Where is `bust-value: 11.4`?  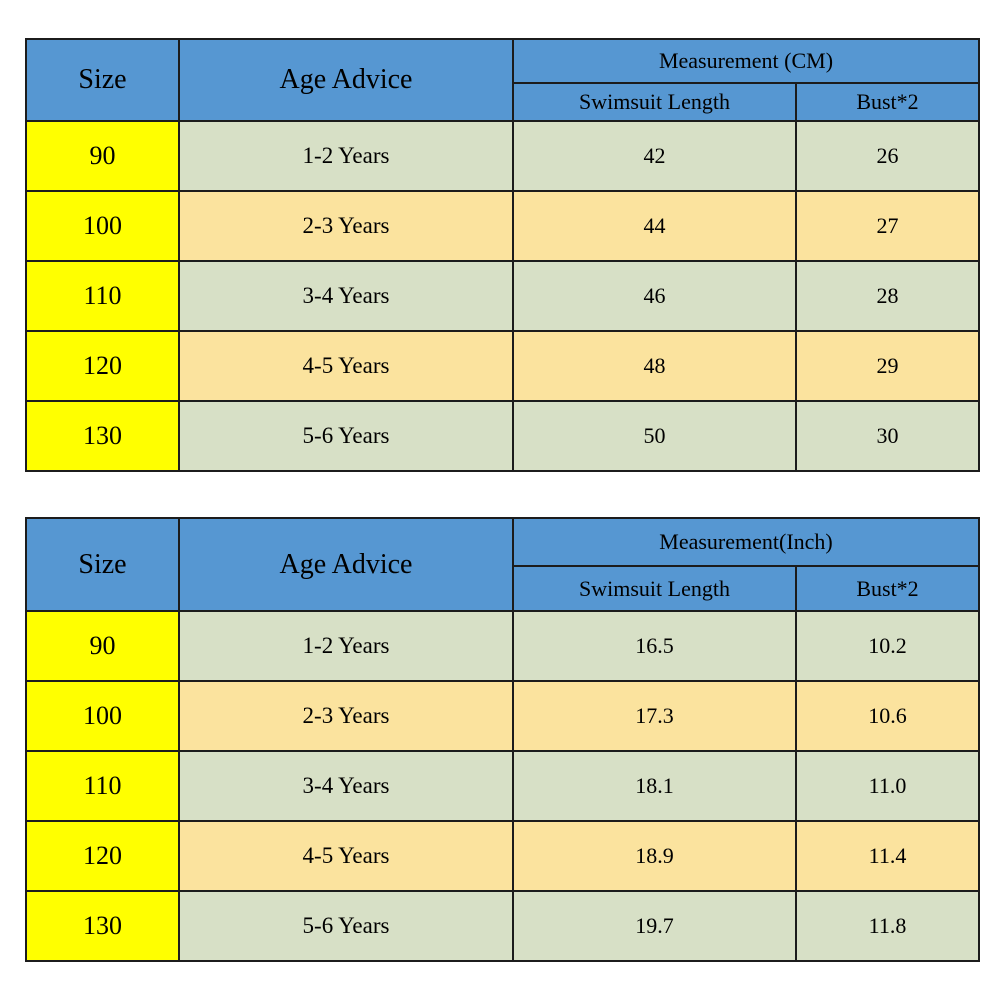 bust-value: 11.4 is located at coordinates (887, 856).